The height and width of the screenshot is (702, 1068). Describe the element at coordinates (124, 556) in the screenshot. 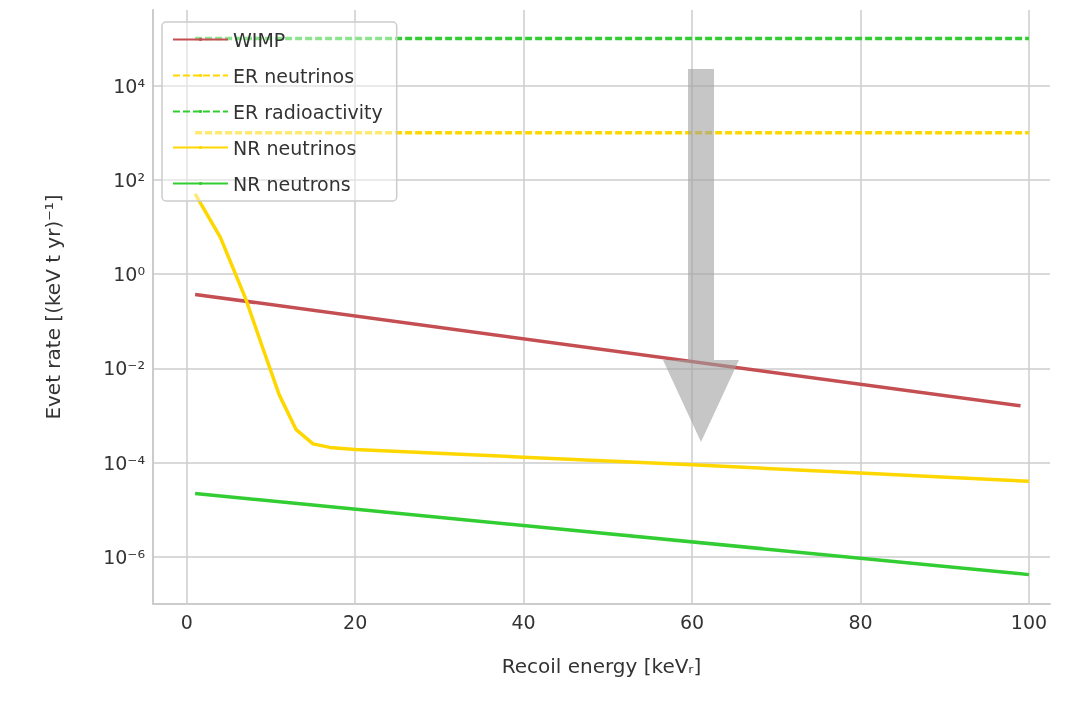

I see `y-tick-label: 10⁻⁶` at that location.